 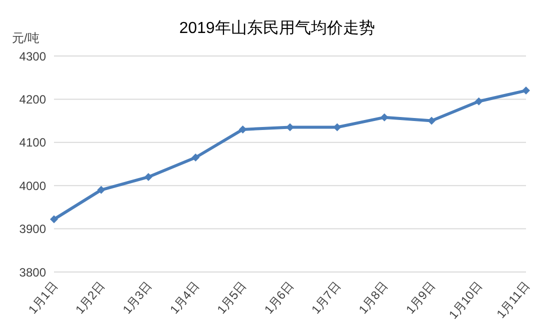 What do you see at coordinates (232, 297) in the screenshot?
I see `x-tick-label: 1月5日` at bounding box center [232, 297].